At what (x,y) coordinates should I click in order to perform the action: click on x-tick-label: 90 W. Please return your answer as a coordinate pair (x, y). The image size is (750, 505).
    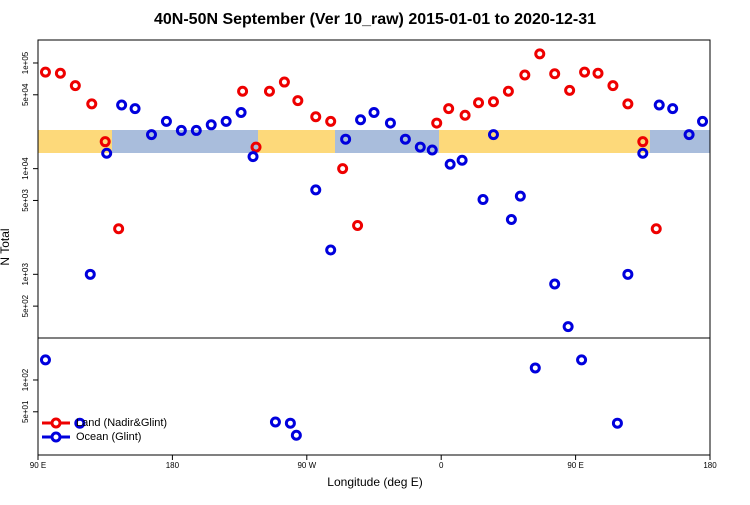
    Looking at the image, I should click on (306, 465).